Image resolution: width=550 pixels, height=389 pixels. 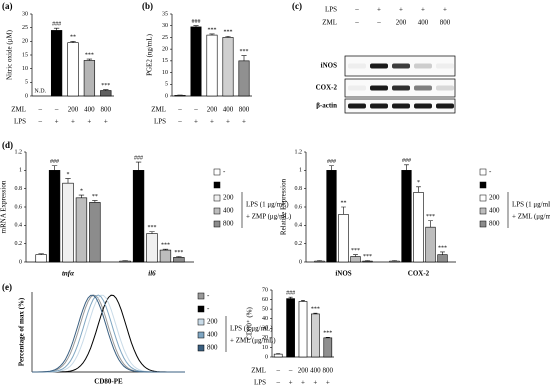 I want to click on y-axis-label: CD80⁺ (%), so click(x=250, y=323).